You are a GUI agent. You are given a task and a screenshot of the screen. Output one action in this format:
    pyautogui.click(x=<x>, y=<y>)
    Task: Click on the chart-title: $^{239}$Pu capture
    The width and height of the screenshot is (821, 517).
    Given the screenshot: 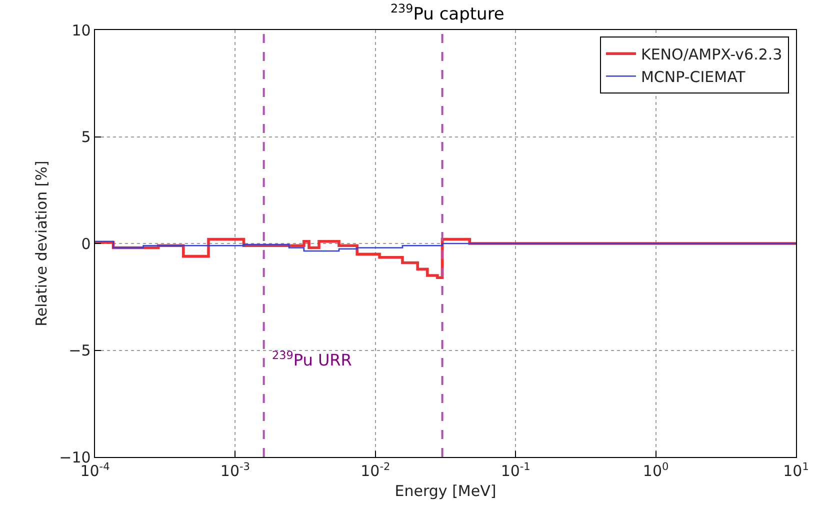 What is the action you would take?
    pyautogui.click(x=447, y=13)
    